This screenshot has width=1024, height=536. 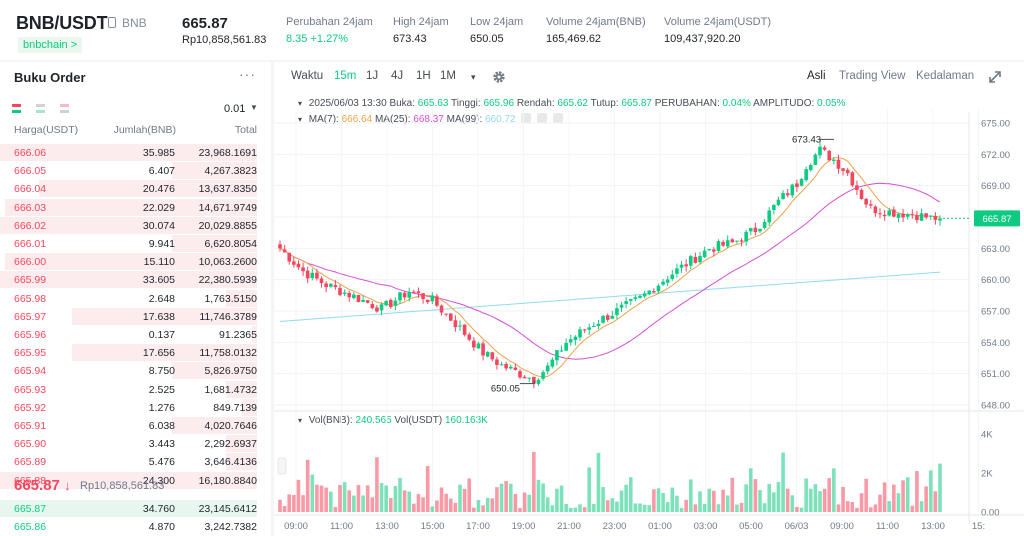 I want to click on ask-row: 666.00 15.110 10,063.2600, so click(x=135, y=262).